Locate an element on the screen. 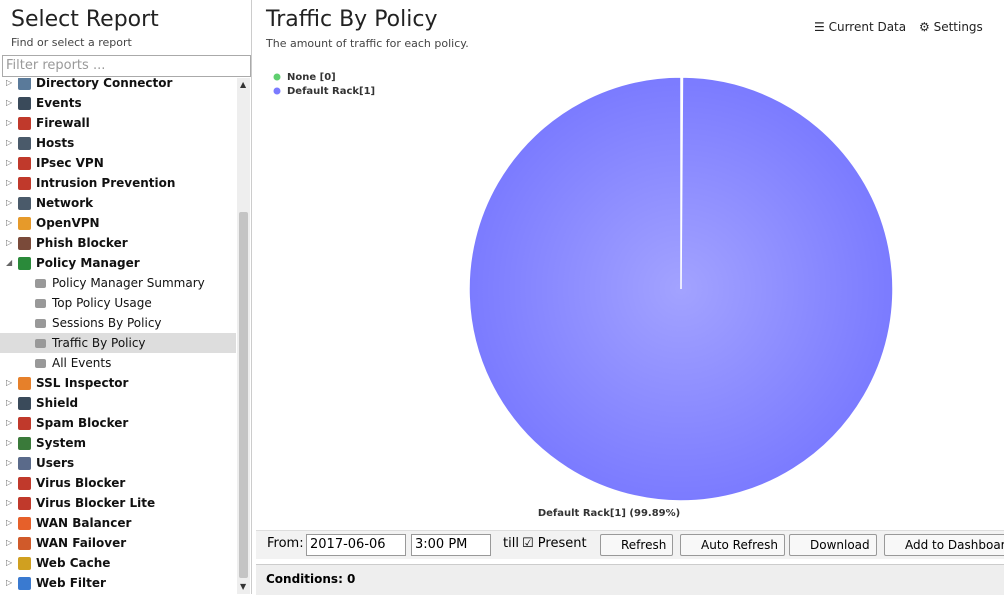  tree-item: ▷ WAN Balancer is located at coordinates (118, 523).